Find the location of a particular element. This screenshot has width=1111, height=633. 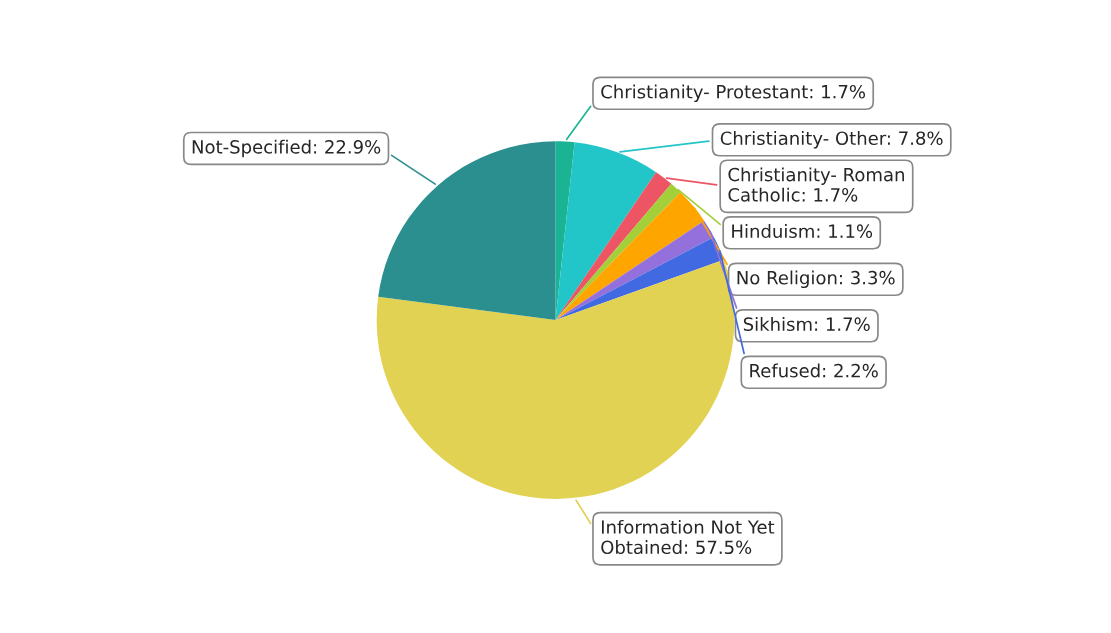

slice-label: Hinduism: 1.1% is located at coordinates (802, 231).